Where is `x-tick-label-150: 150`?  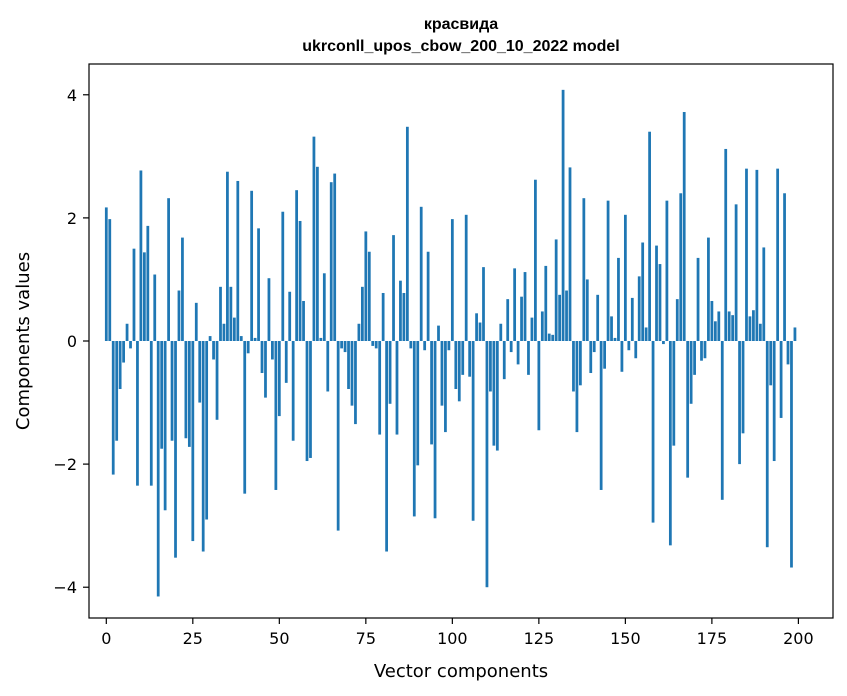 x-tick-label-150: 150 is located at coordinates (625, 638).